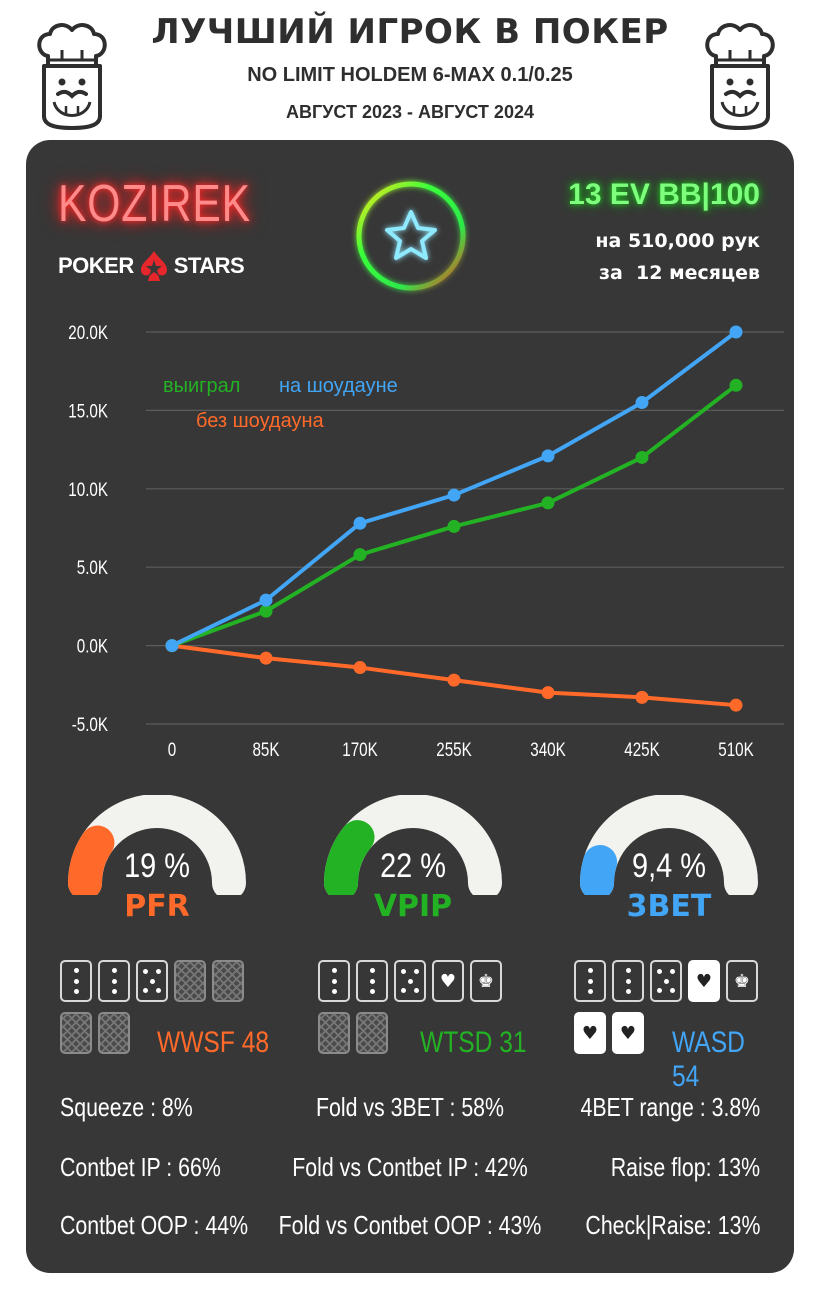 This screenshot has height=1300, width=820. What do you see at coordinates (152, 981) in the screenshot?
I see `cards-row-wwsf-top` at bounding box center [152, 981].